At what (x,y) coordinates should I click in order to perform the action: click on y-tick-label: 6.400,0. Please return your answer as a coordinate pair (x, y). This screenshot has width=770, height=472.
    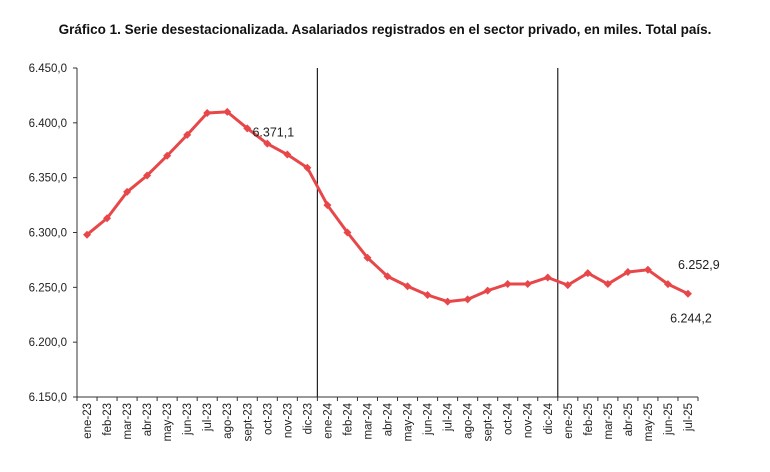
    Looking at the image, I should click on (48, 124).